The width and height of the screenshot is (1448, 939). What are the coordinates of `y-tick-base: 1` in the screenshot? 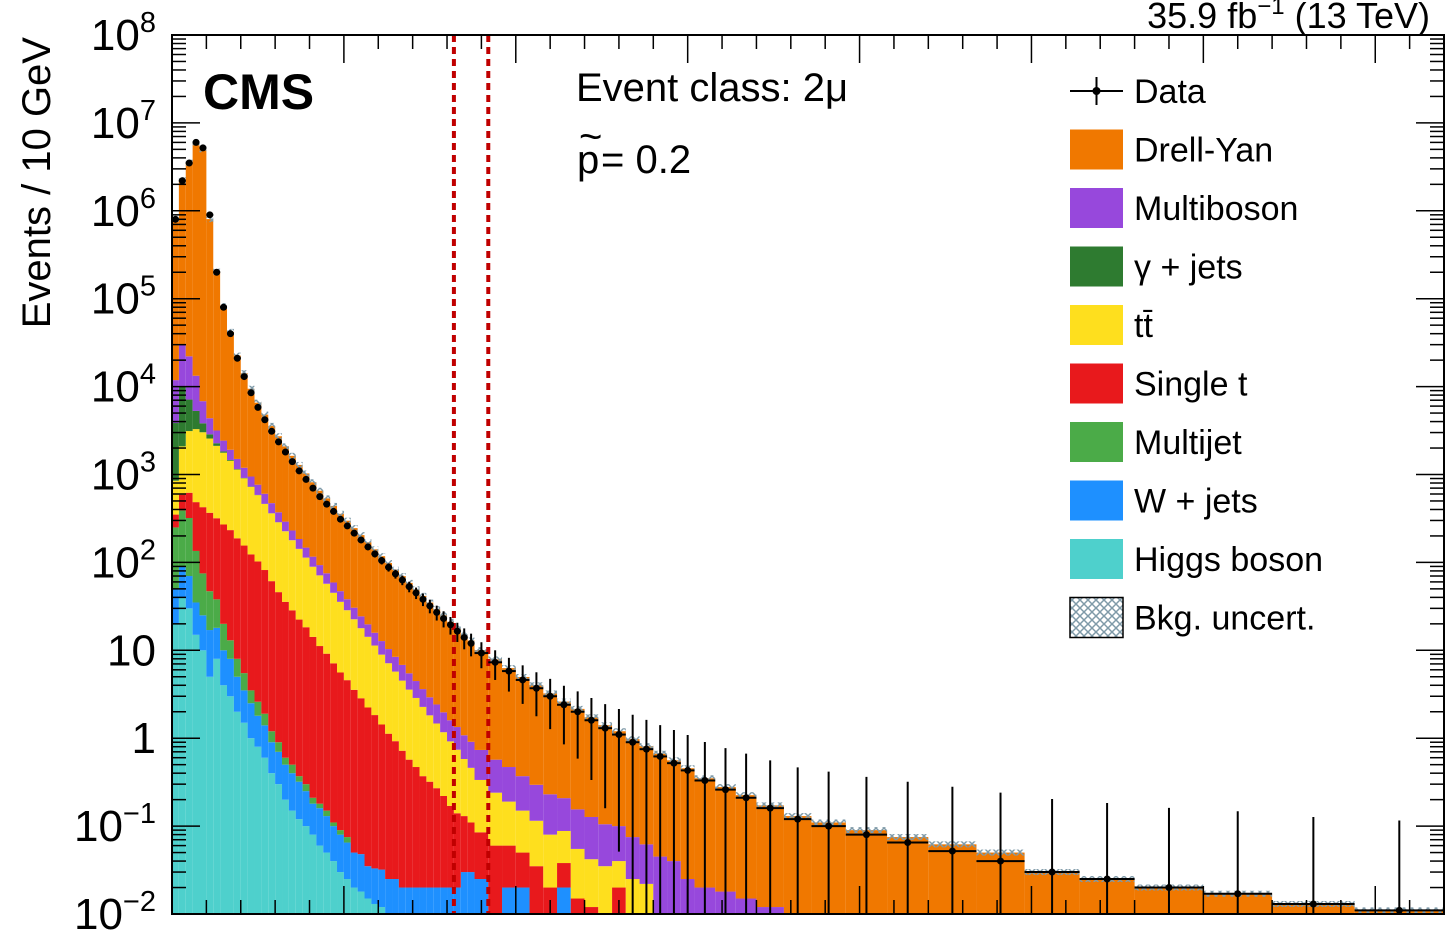 It's located at (144, 738).